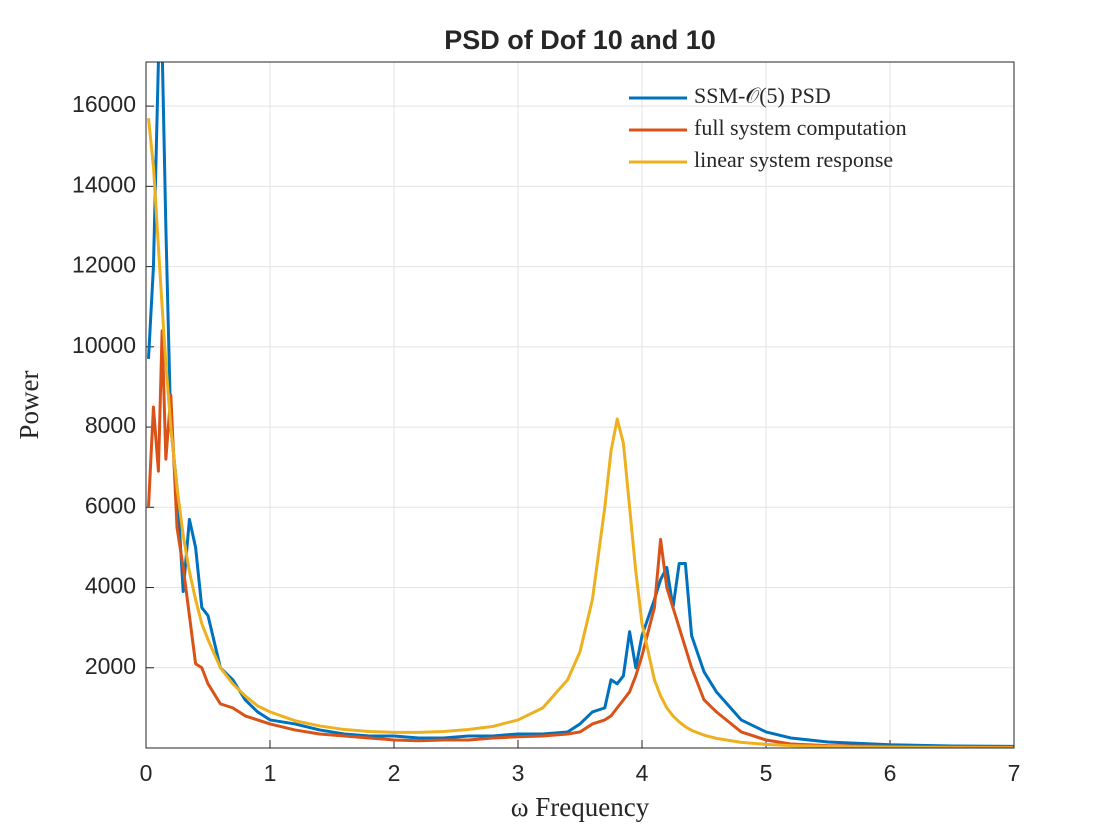 The image size is (1120, 840). What do you see at coordinates (642, 773) in the screenshot?
I see `x-tick-label: 4` at bounding box center [642, 773].